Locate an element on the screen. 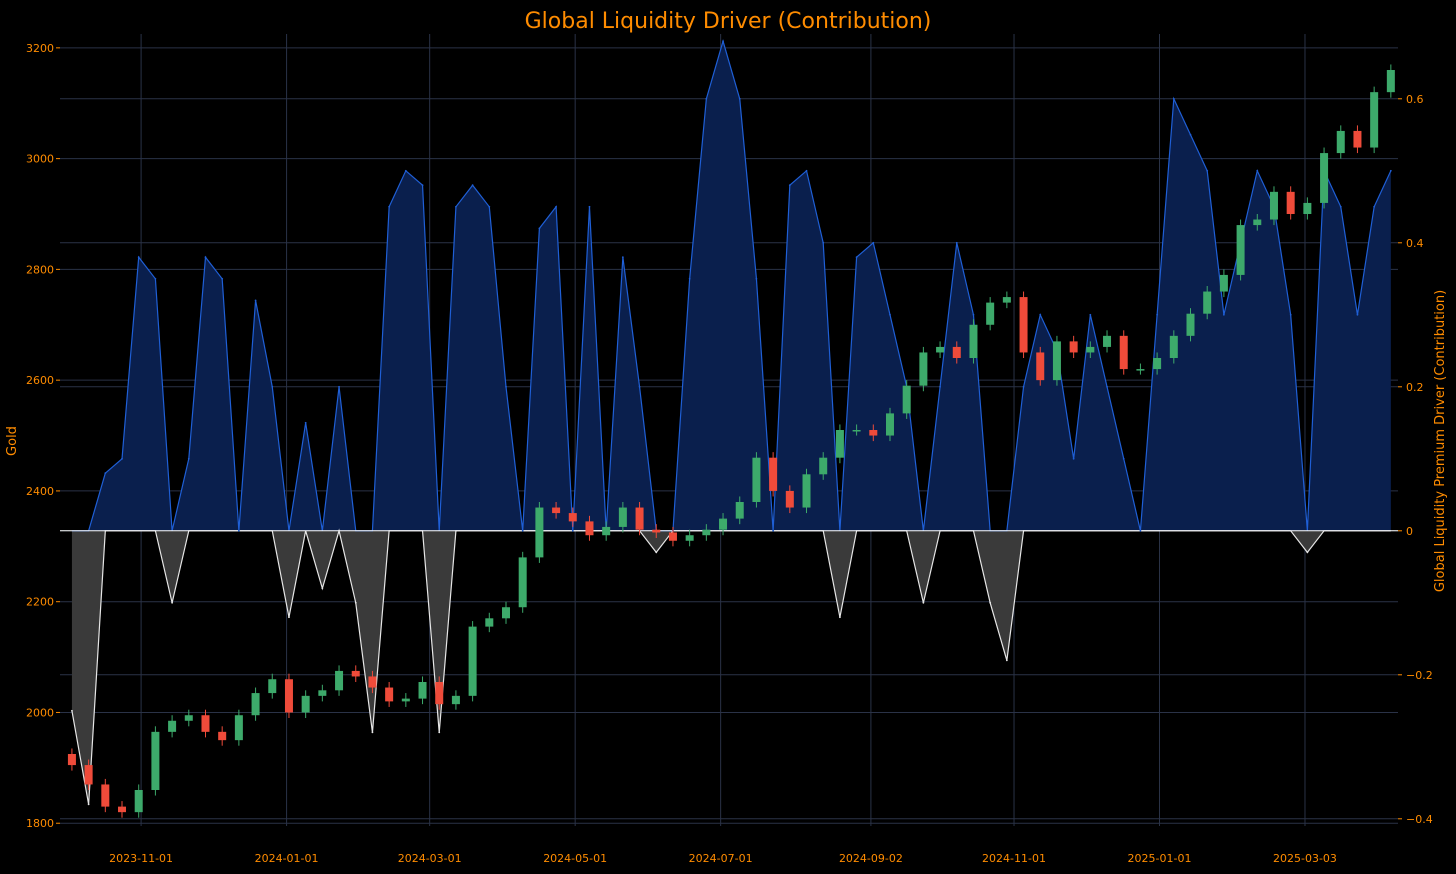  y-axis-left-title: Gold is located at coordinates (12, 441).